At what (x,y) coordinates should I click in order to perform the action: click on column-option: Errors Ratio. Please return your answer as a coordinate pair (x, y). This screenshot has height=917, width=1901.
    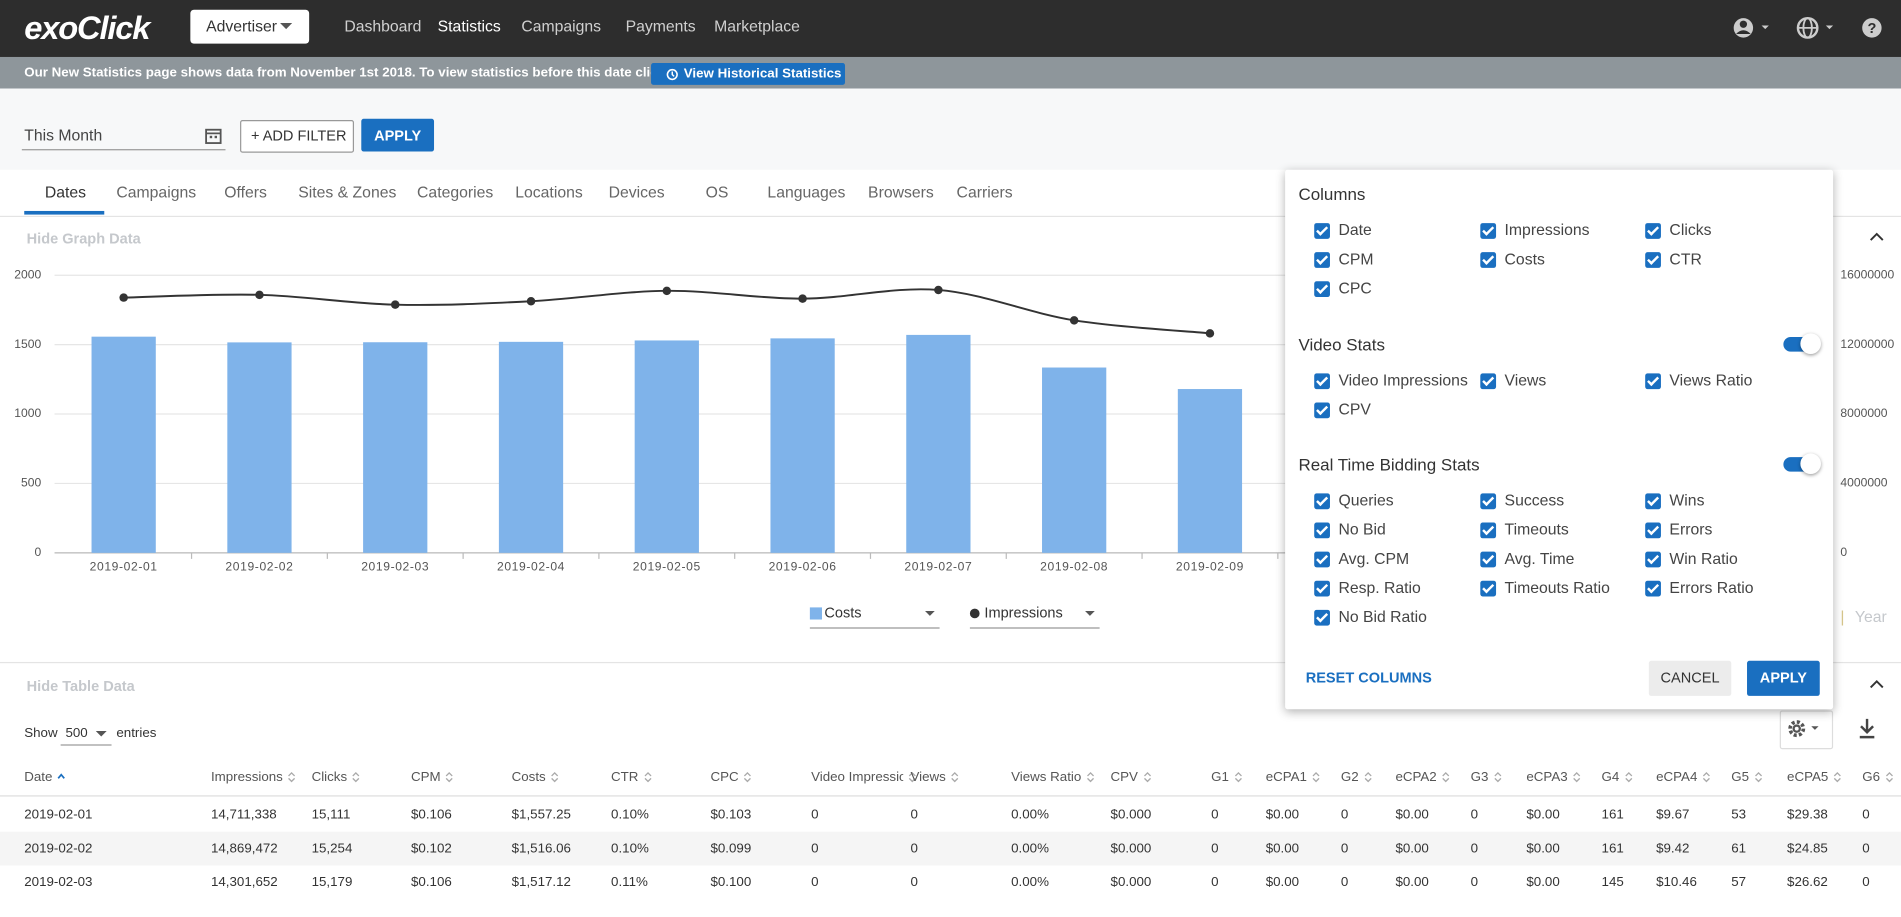
    Looking at the image, I should click on (1711, 587).